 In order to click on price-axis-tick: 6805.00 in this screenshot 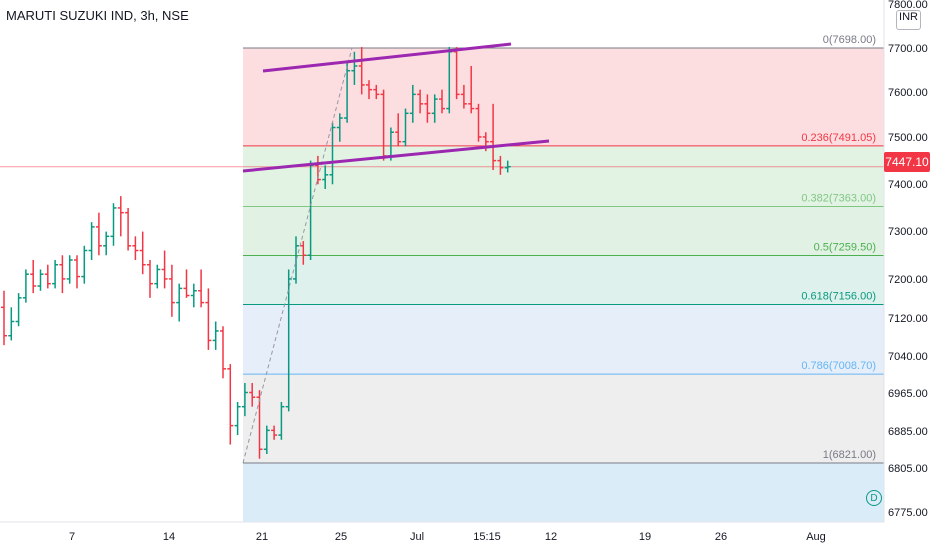, I will do `click(908, 469)`.